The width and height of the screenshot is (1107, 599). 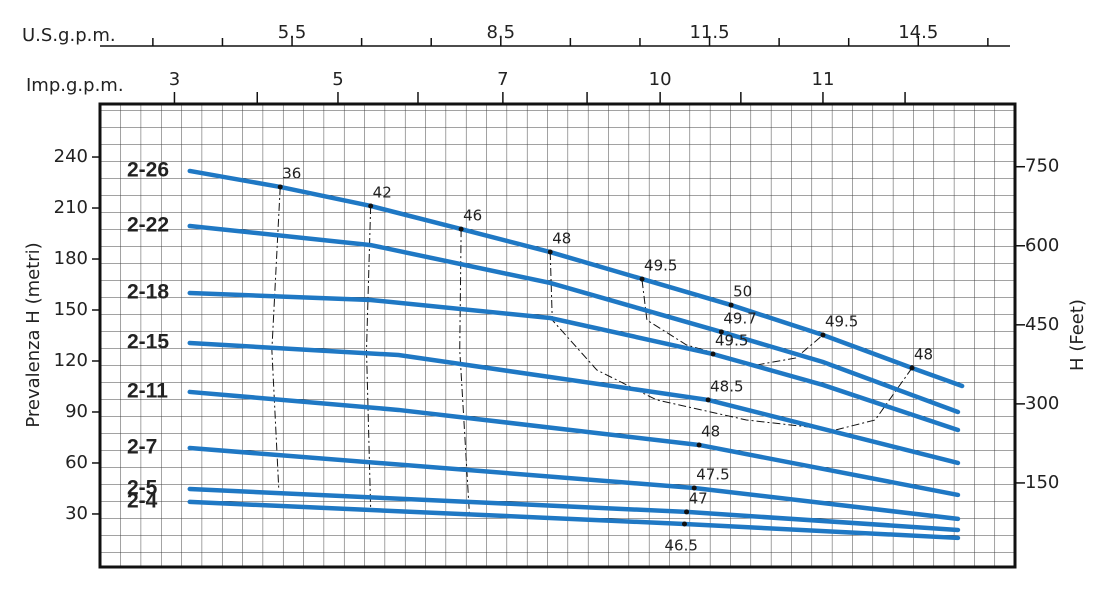 What do you see at coordinates (71, 309) in the screenshot?
I see `y-tick-label: 150` at bounding box center [71, 309].